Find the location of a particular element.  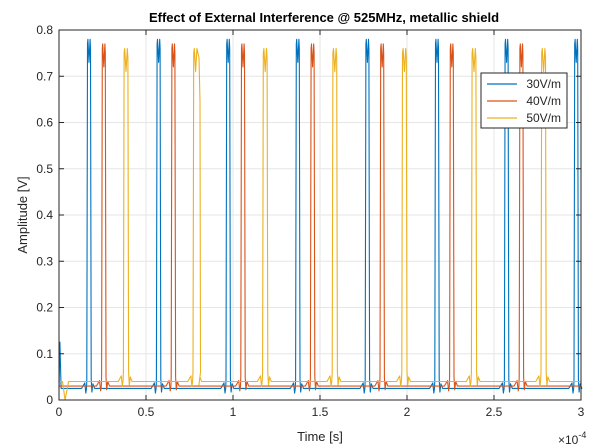

legend-entry: 50V/m is located at coordinates (543, 118).